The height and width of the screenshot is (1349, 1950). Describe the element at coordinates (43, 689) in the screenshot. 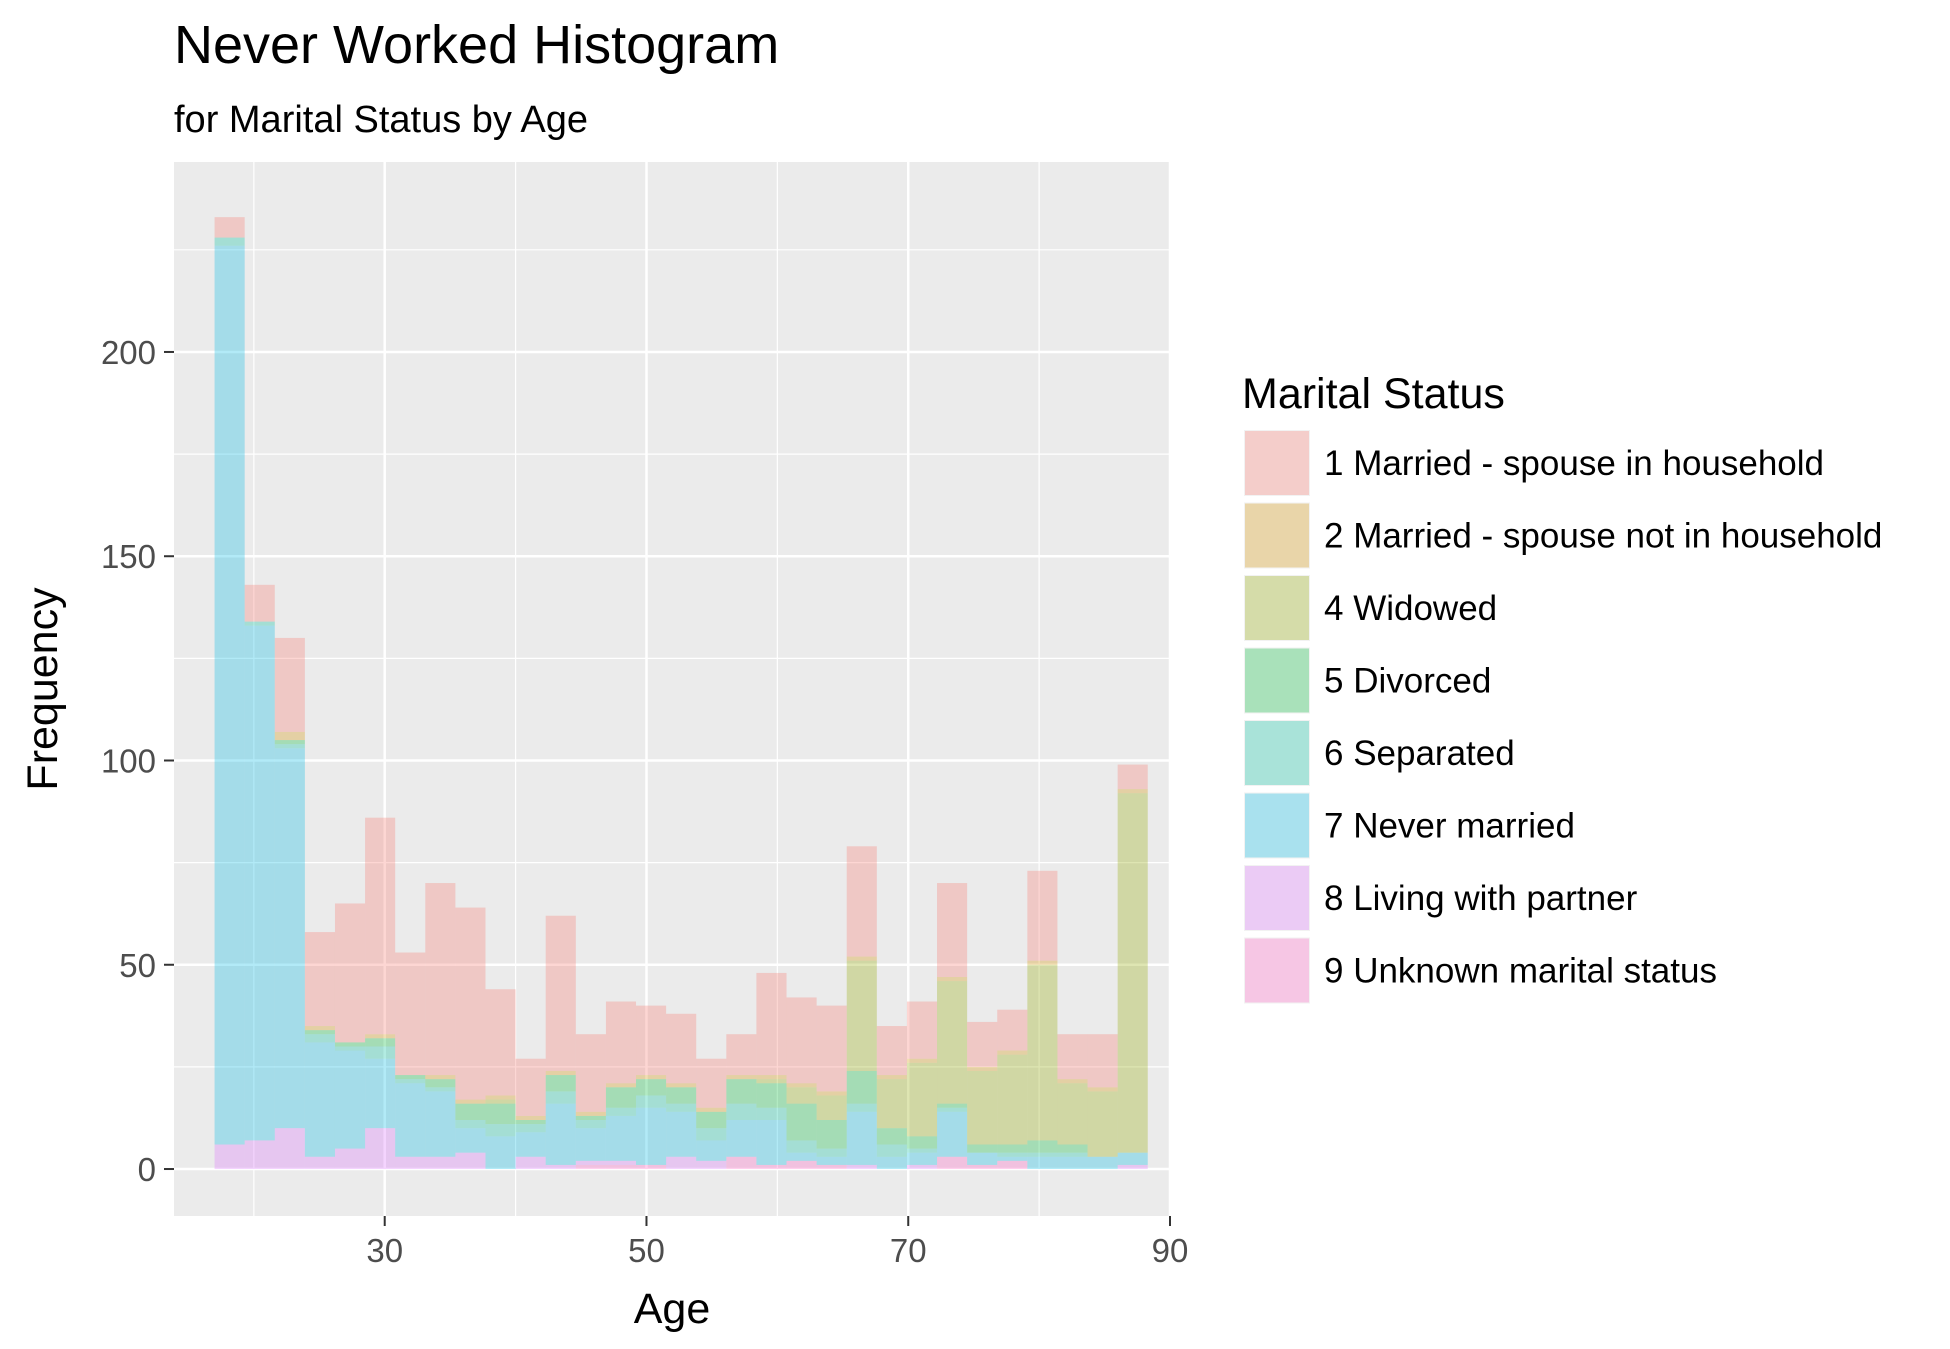

I see `y-axis-title: Frequency` at that location.